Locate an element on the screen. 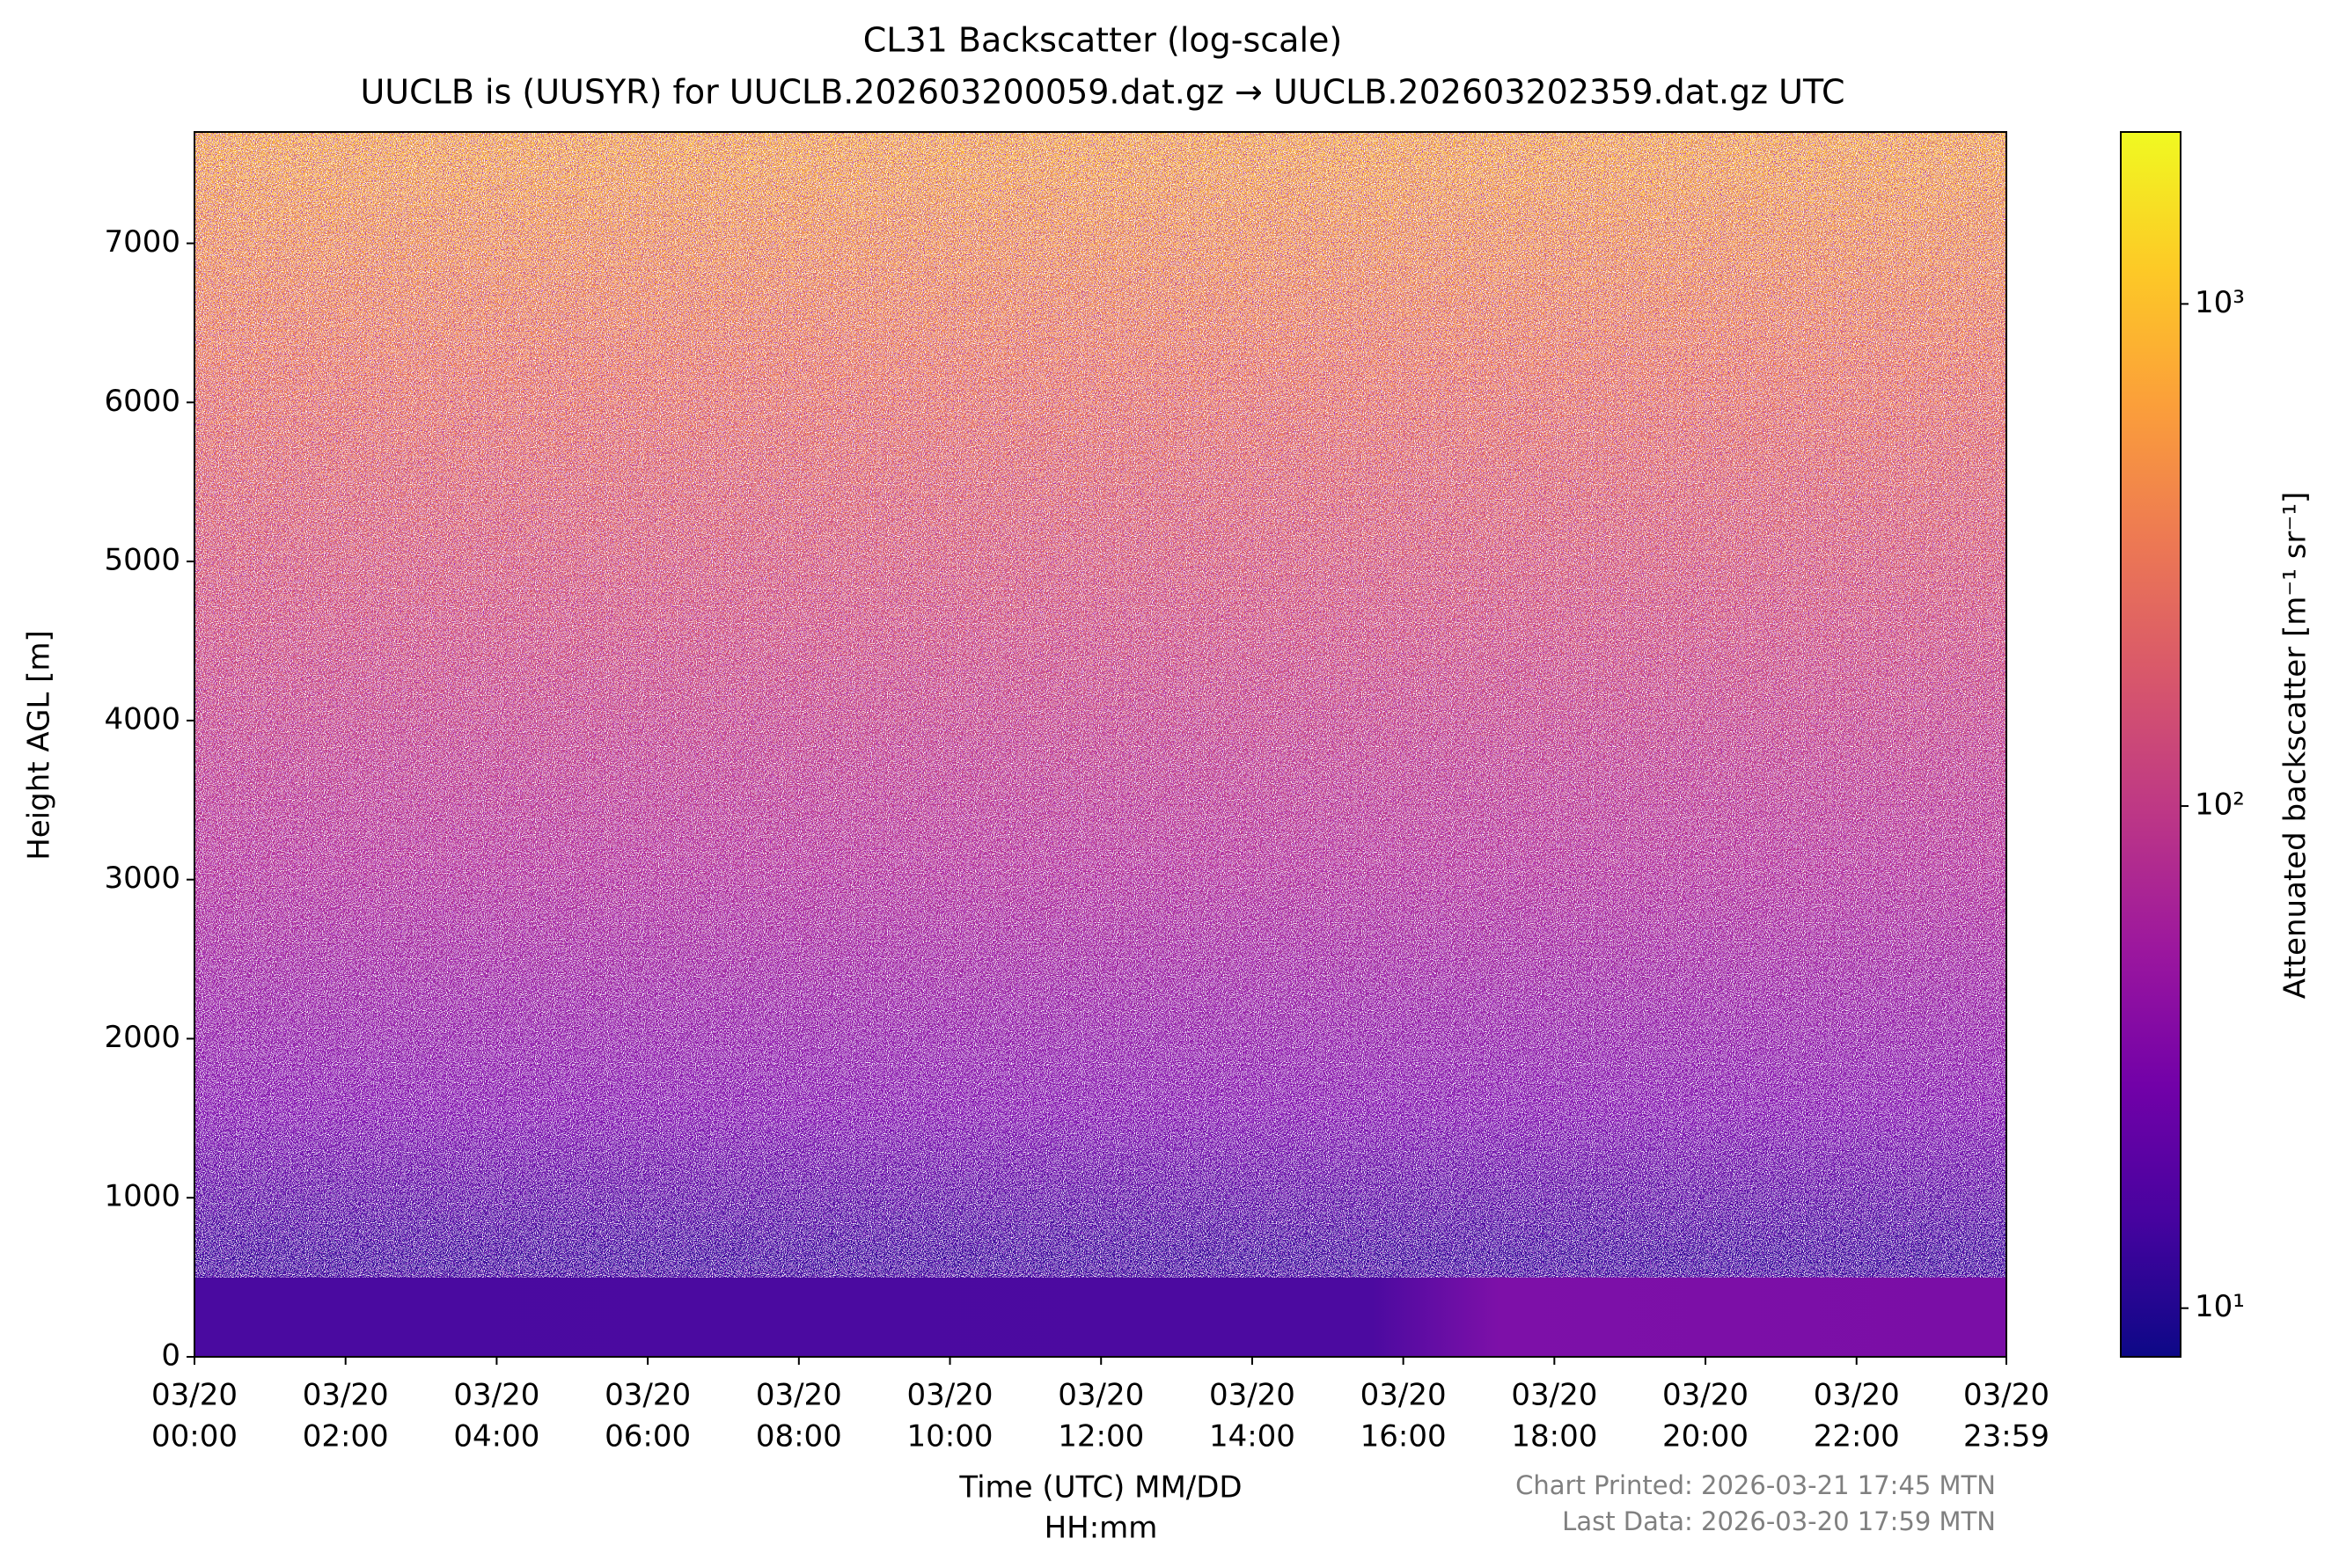 This screenshot has width=2339, height=1568. y-tick-label: 0 is located at coordinates (170, 1356).